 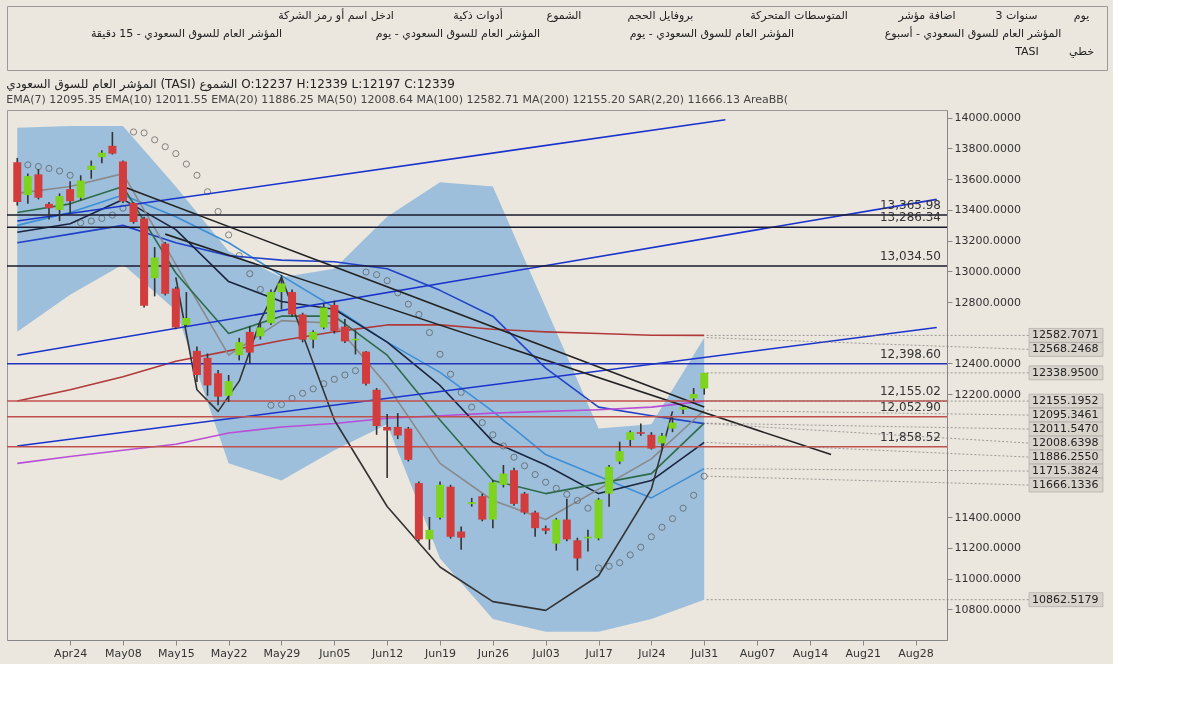 What do you see at coordinates (1065, 471) in the screenshot?
I see `annotation: 11715.3824` at bounding box center [1065, 471].